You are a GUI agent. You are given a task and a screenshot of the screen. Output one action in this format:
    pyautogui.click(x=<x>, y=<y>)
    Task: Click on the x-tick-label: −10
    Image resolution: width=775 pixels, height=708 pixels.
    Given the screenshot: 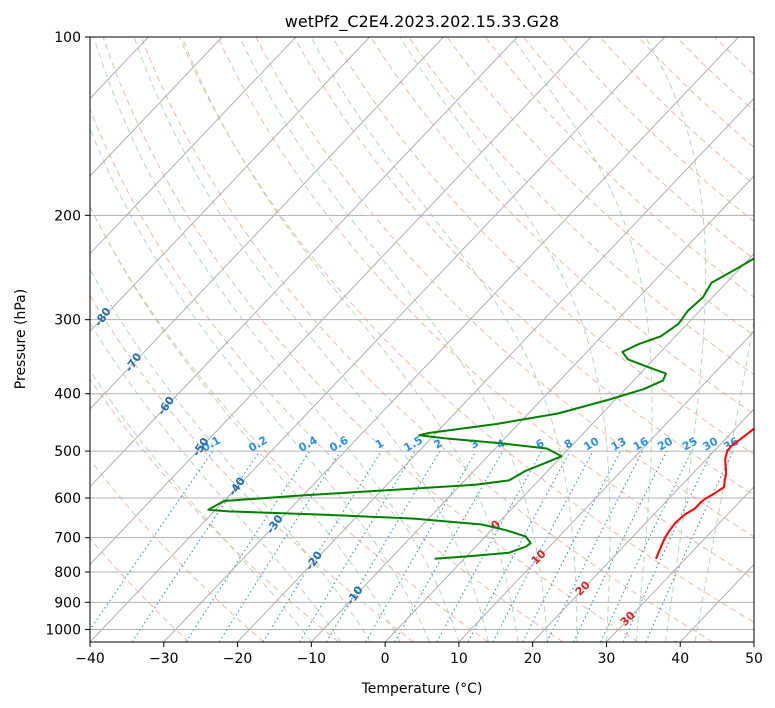 What is the action you would take?
    pyautogui.click(x=312, y=659)
    